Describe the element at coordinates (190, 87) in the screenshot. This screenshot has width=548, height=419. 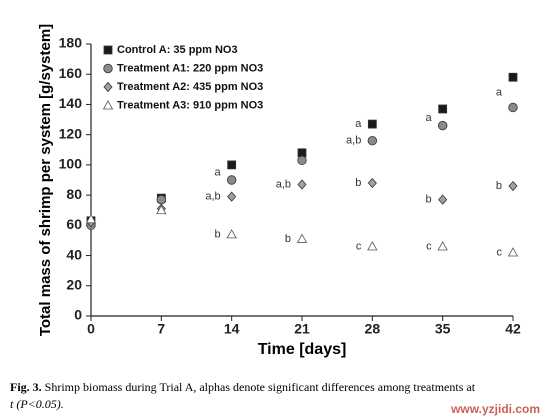
I see `legend-label: Treatment A2: 435 ppm NO3` at that location.